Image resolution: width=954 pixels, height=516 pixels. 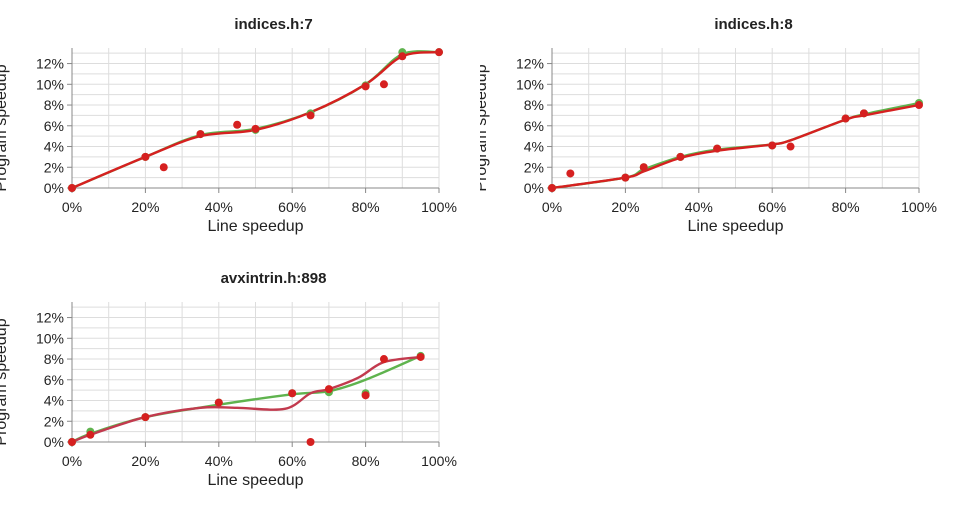 I want to click on chart-title: indices.h:8, so click(x=753, y=24).